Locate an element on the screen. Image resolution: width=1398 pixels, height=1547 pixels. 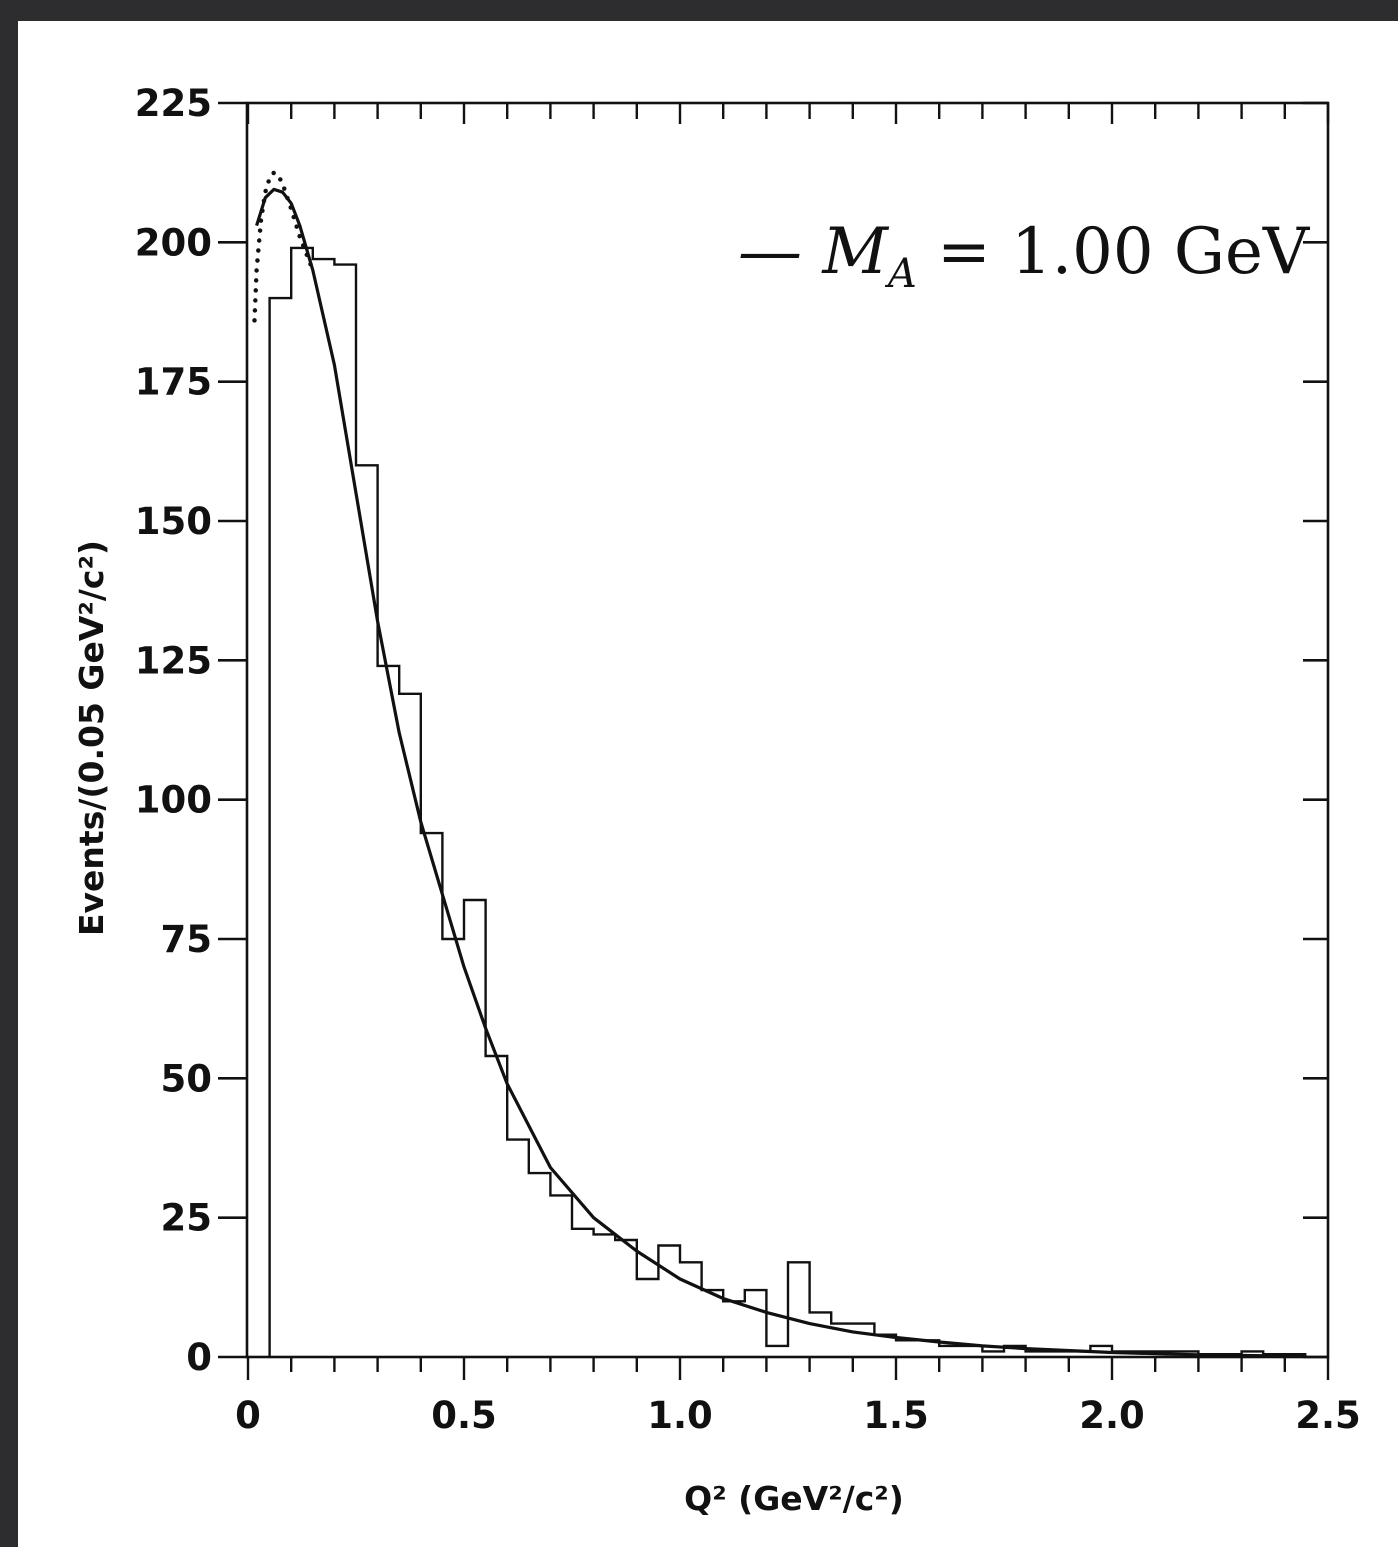
legend-subscript: A is located at coordinates (900, 274).